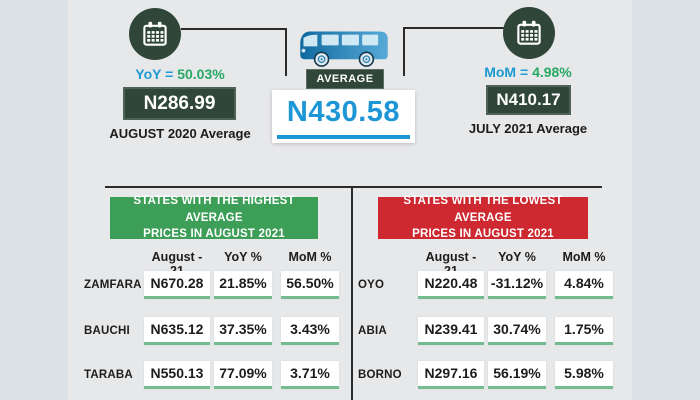 The width and height of the screenshot is (700, 400). I want to click on yoy-cell: 30.74%, so click(517, 331).